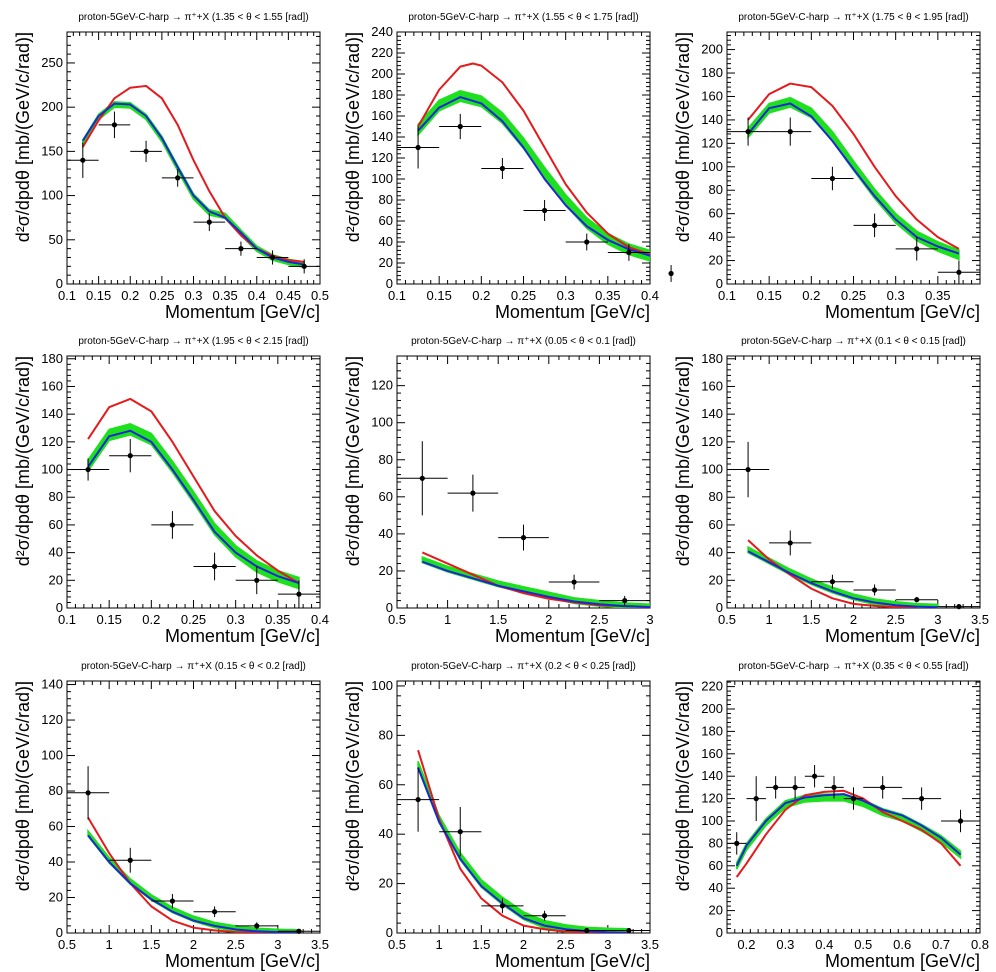 The image size is (996, 972). I want to click on y-tick-label: 120, so click(712, 142).